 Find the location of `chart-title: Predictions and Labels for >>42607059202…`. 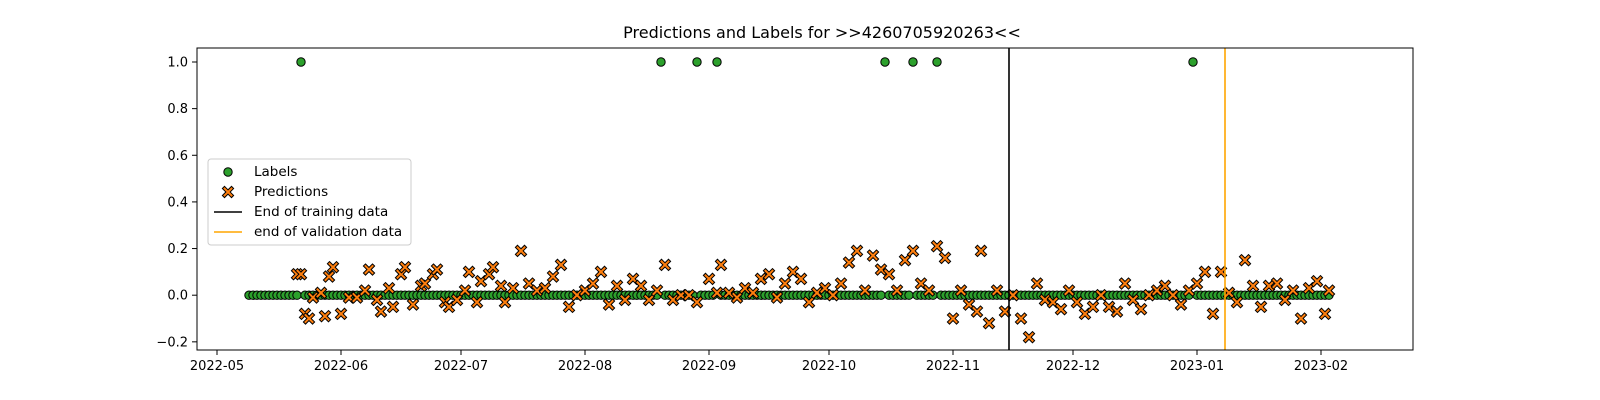

chart-title: Predictions and Labels for >>42607059202… is located at coordinates (822, 32).